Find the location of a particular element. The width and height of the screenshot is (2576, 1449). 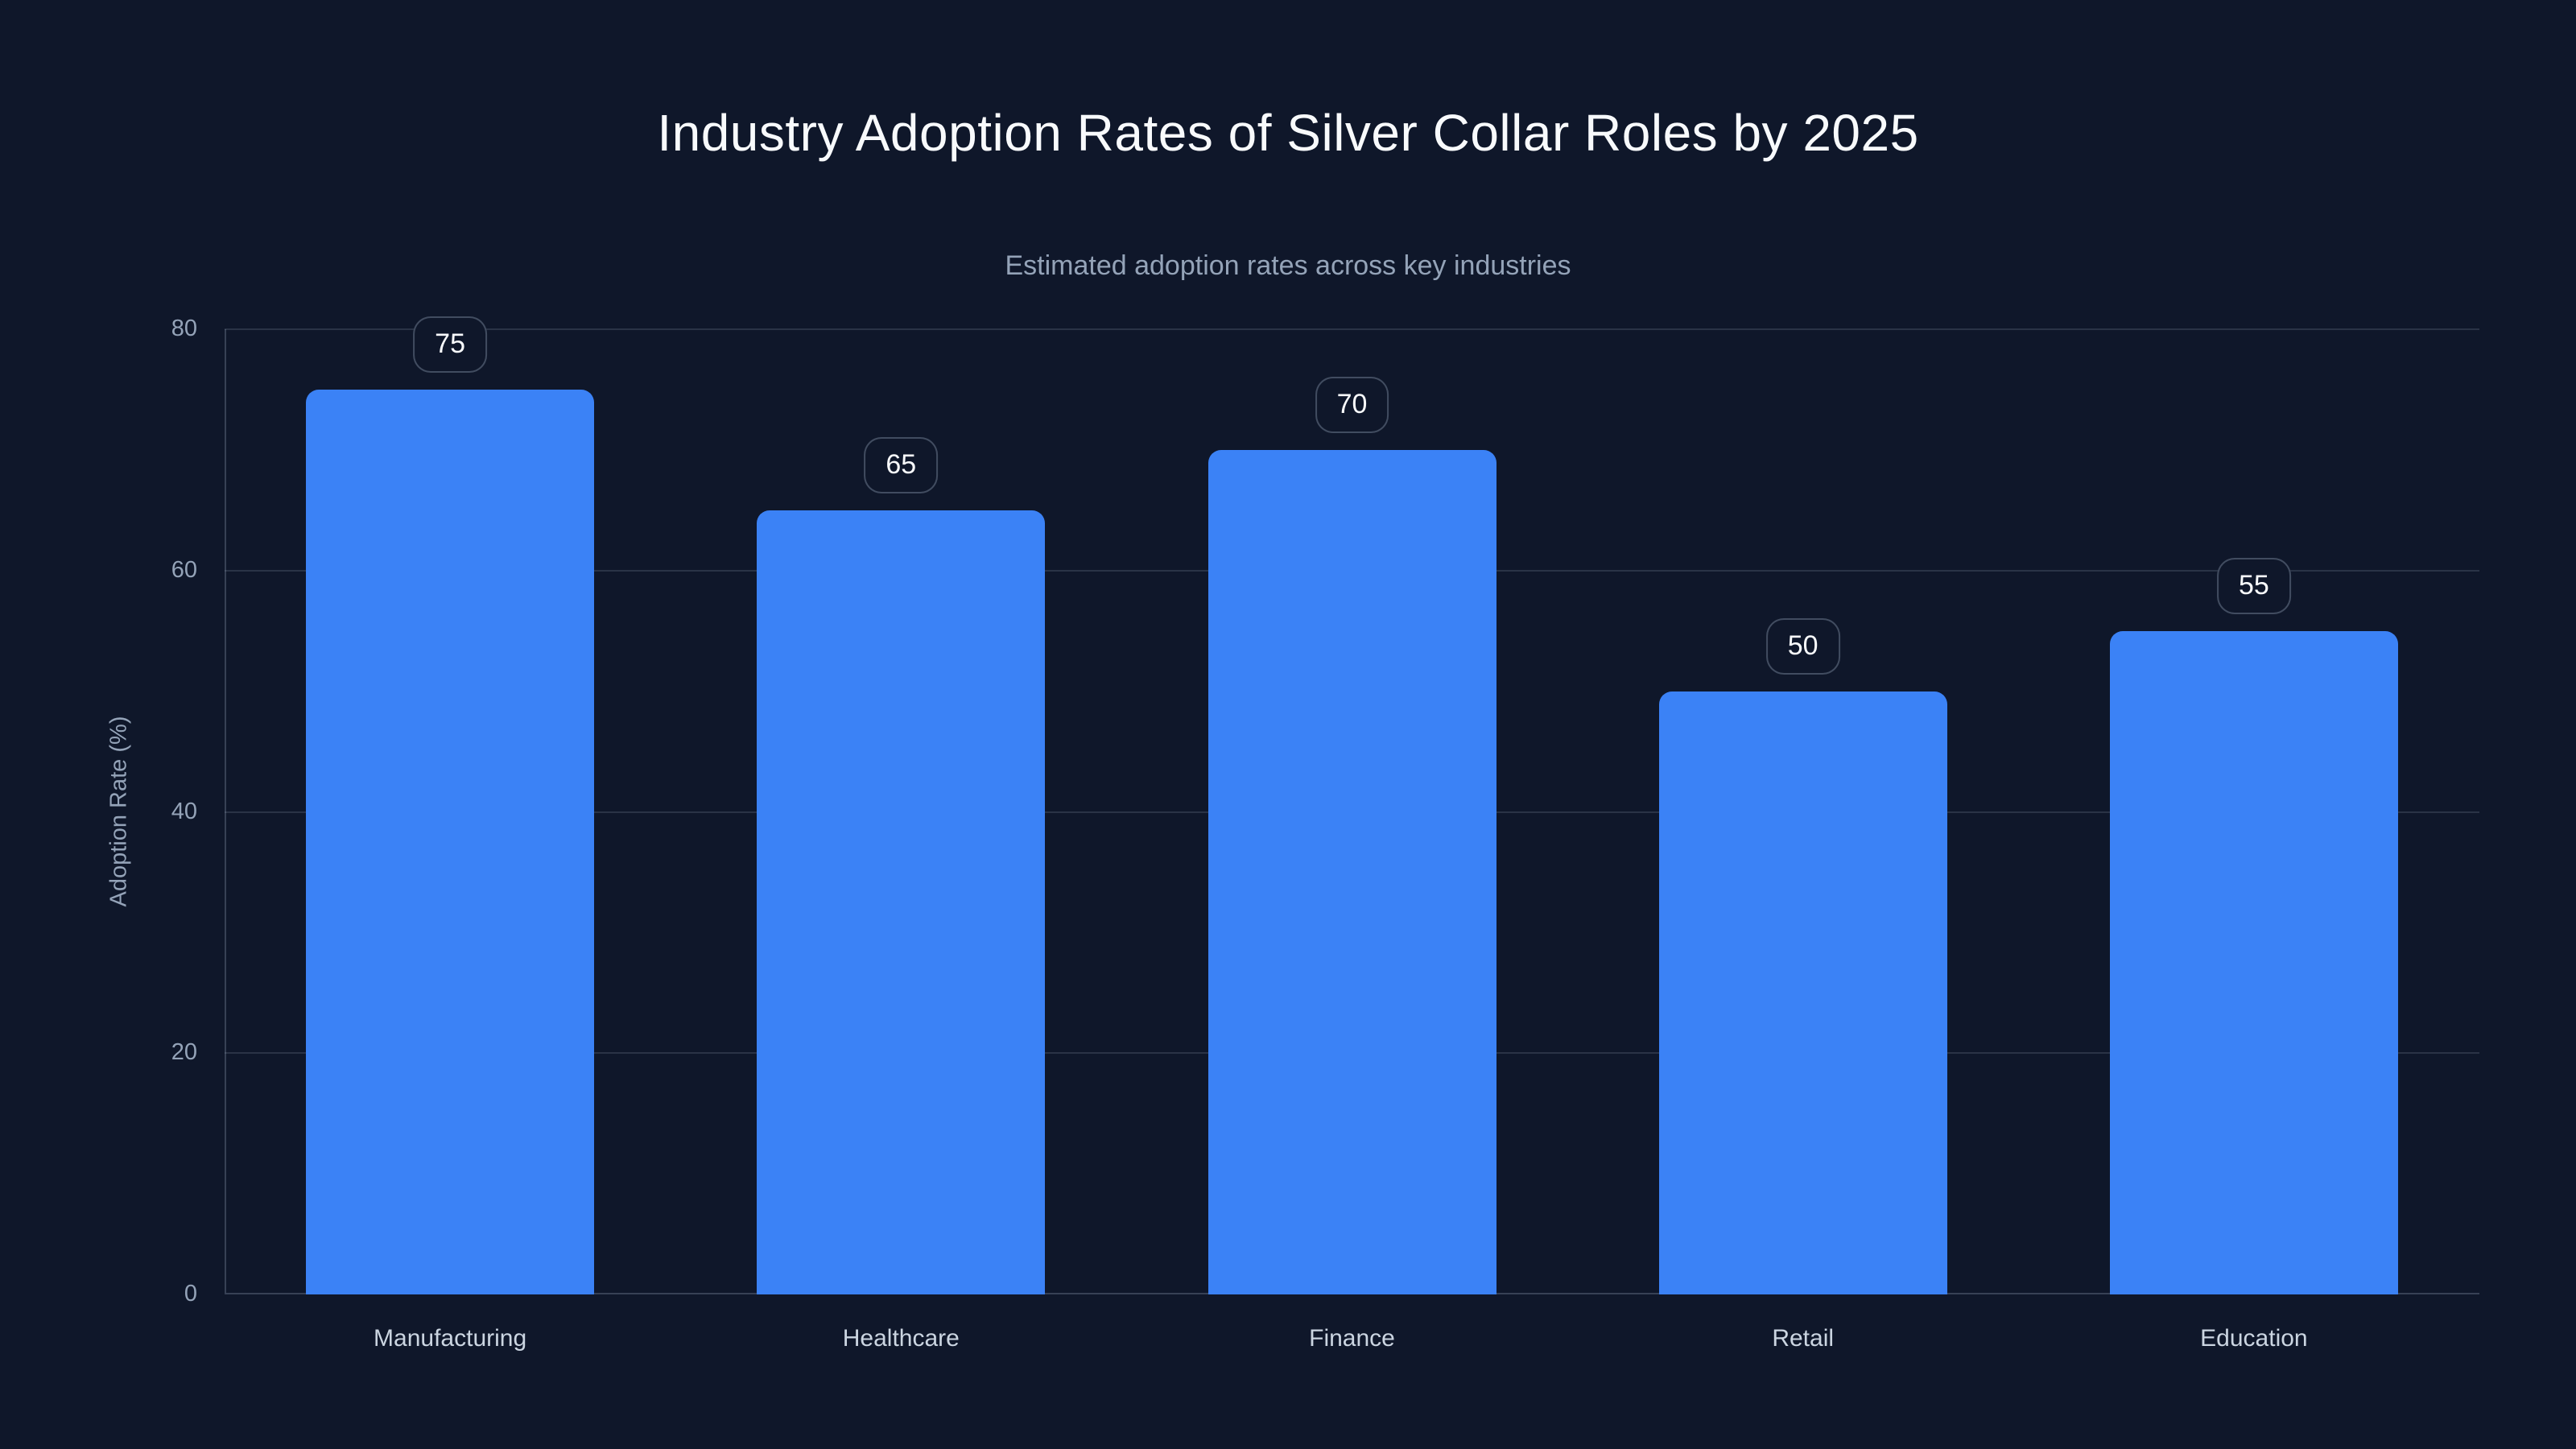

x-axis-label: Education is located at coordinates (2254, 1338).